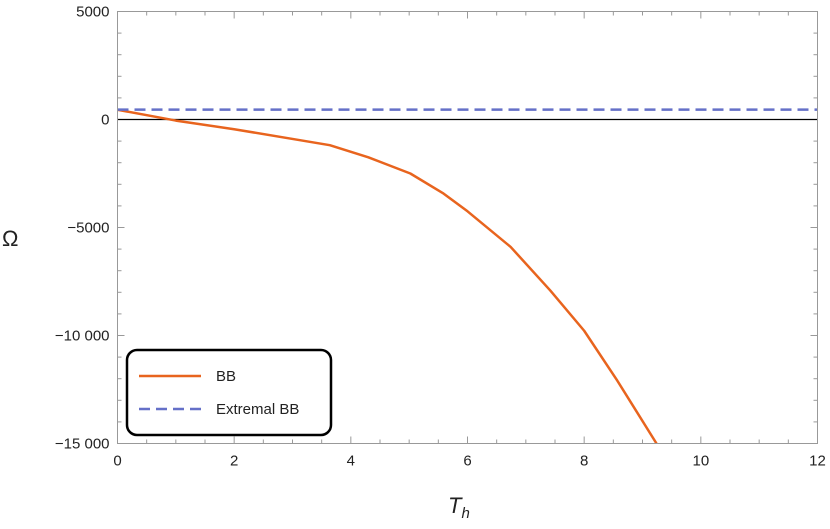  What do you see at coordinates (817, 461) in the screenshot?
I see `x-tick-label: 12` at bounding box center [817, 461].